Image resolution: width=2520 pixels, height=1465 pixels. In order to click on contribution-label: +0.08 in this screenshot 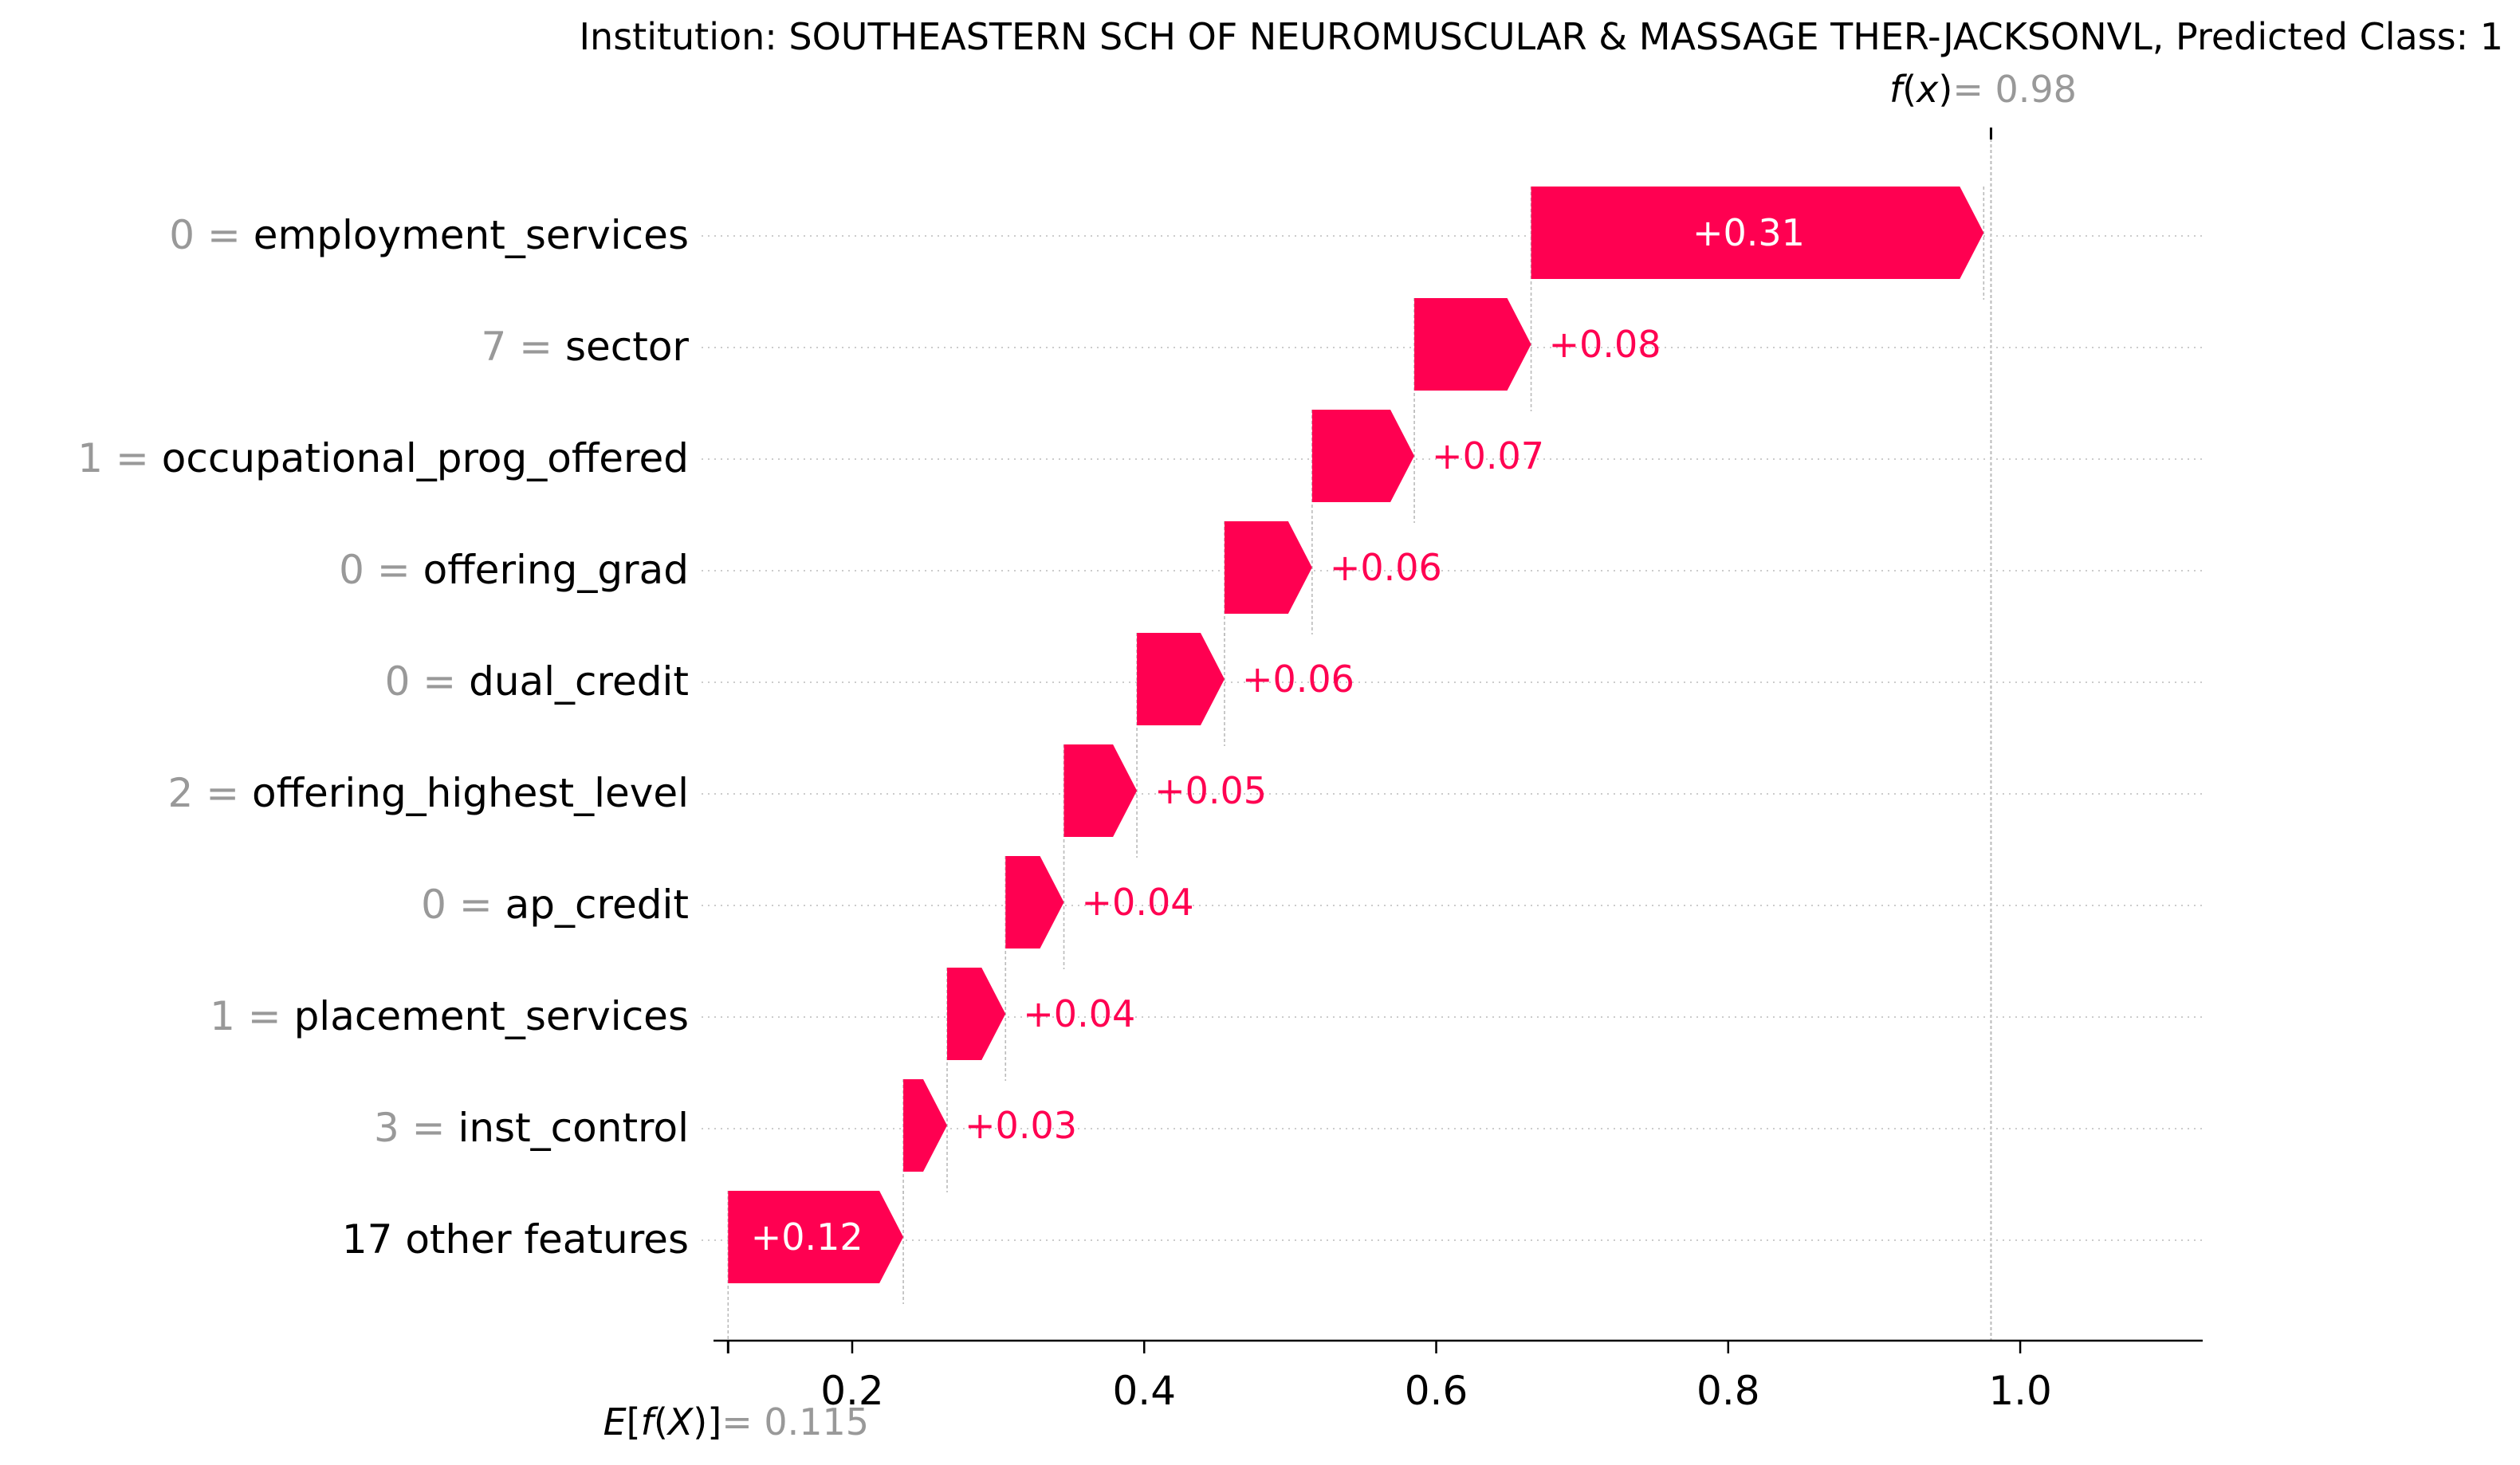, I will do `click(1605, 345)`.